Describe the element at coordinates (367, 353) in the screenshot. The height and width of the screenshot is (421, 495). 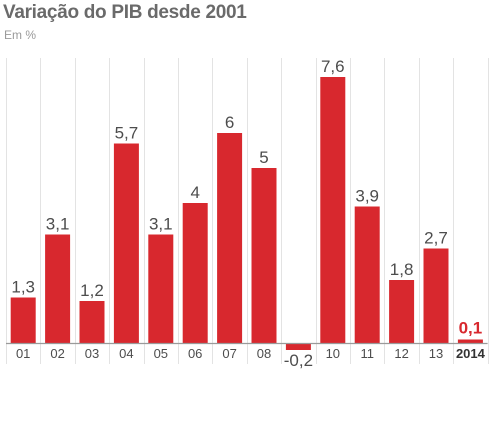
I see `tick-label-11: 11` at that location.